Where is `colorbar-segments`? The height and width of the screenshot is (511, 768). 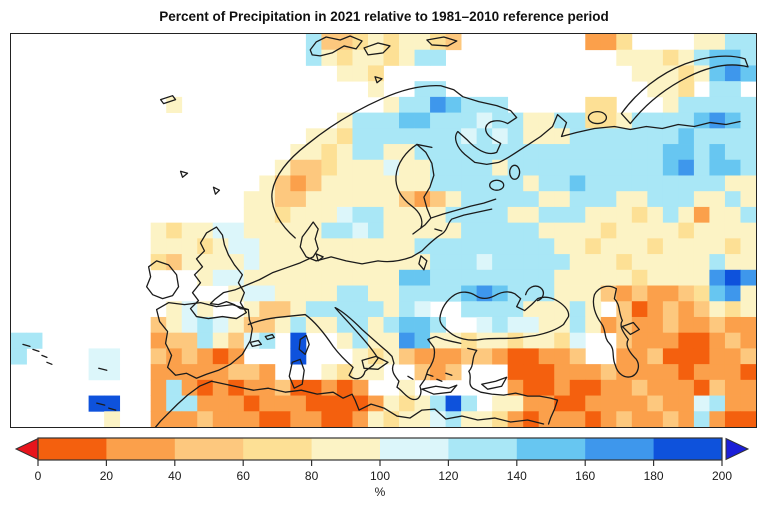
colorbar-segments is located at coordinates (380, 449).